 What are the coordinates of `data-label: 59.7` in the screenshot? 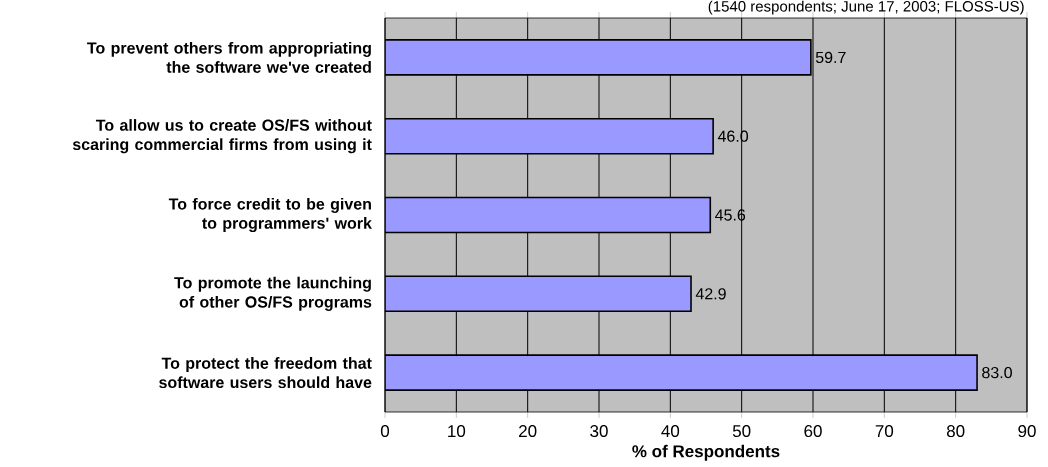 It's located at (830, 57).